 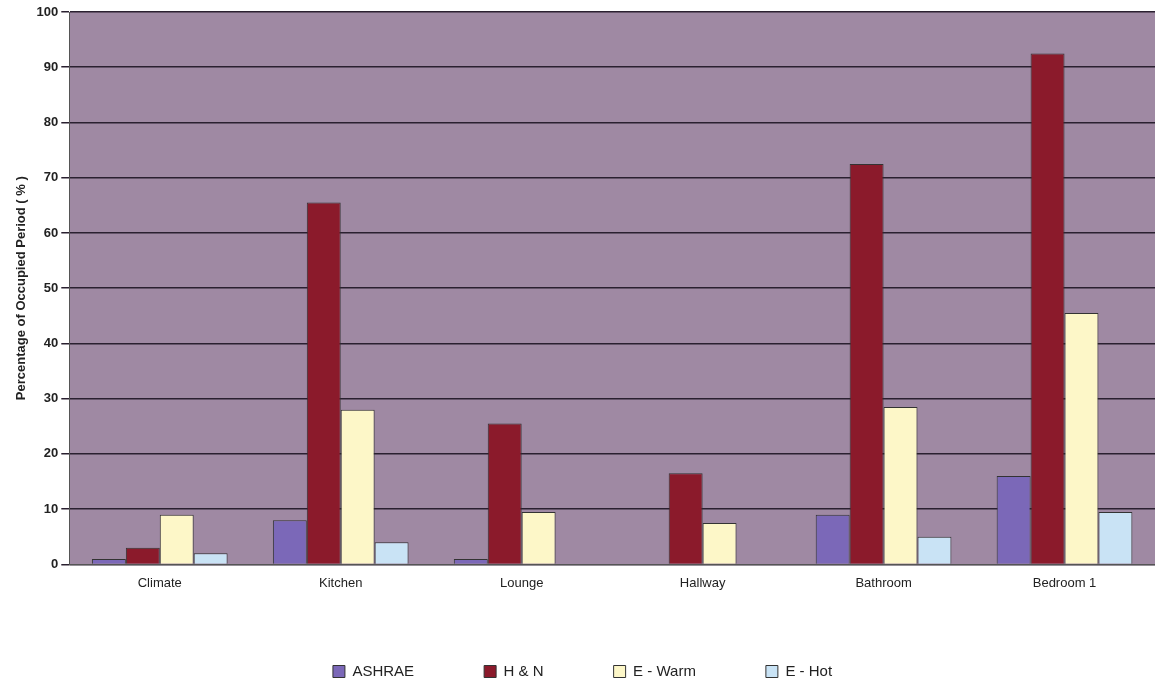 I want to click on legend-label: E - Hot, so click(x=809, y=670).